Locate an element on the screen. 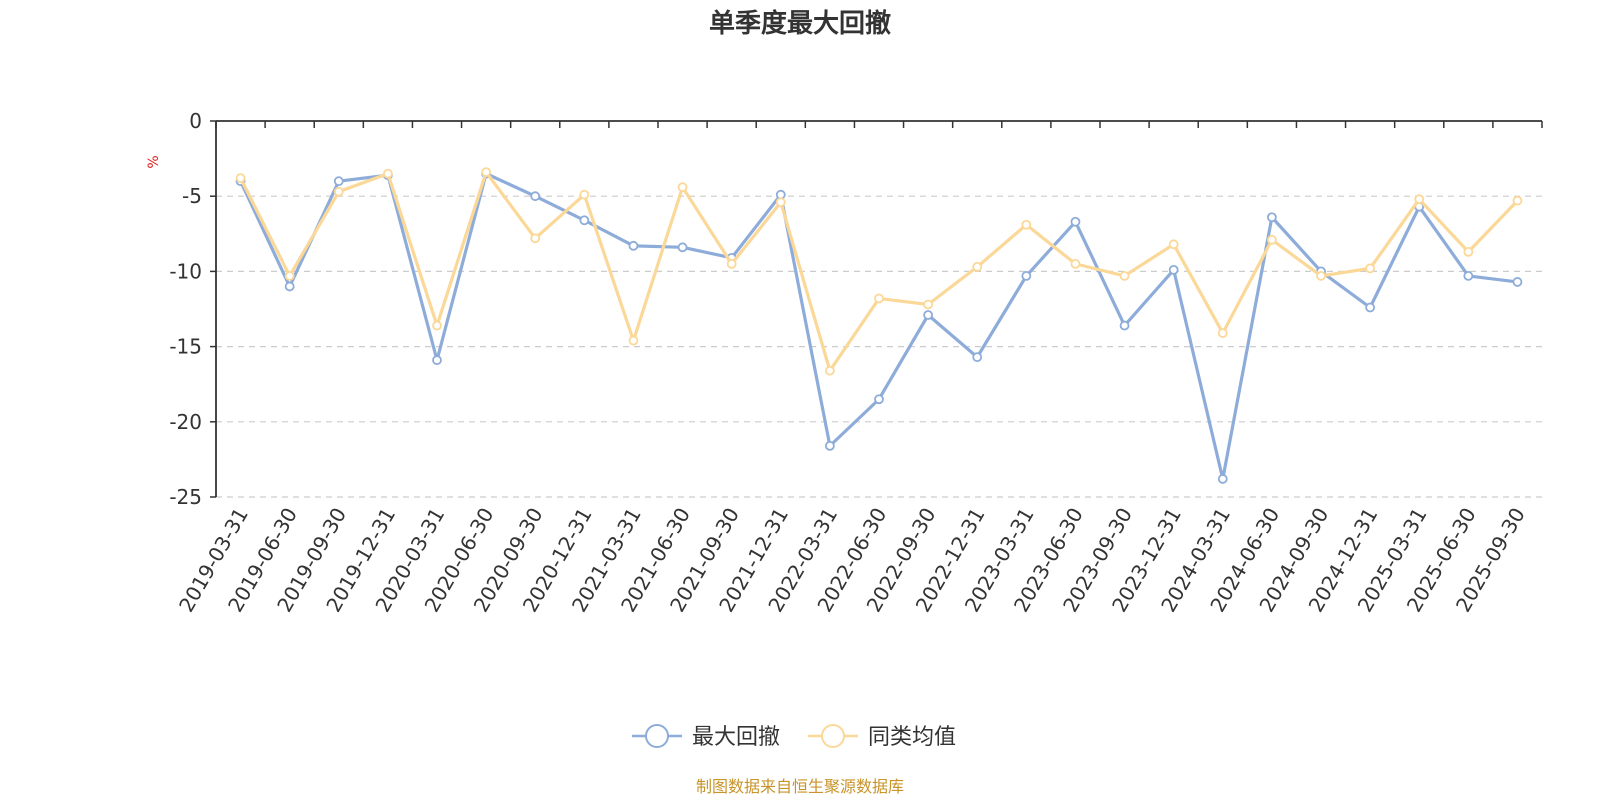 Image resolution: width=1600 pixels, height=800 pixels. legend-item: 同类均值 is located at coordinates (882, 737).